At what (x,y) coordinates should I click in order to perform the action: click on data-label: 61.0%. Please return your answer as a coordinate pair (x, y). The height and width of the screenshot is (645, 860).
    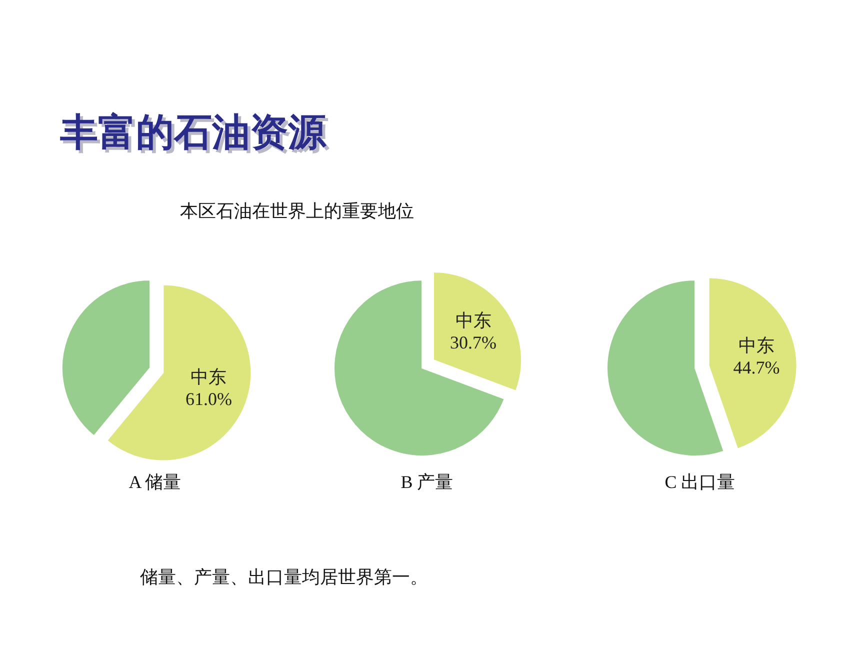
    Looking at the image, I should click on (208, 399).